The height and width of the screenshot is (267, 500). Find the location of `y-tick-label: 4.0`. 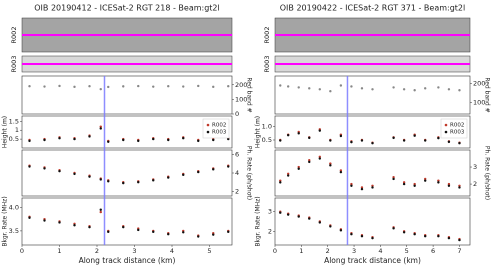

y-tick-label: 4.0 is located at coordinates (14, 207).